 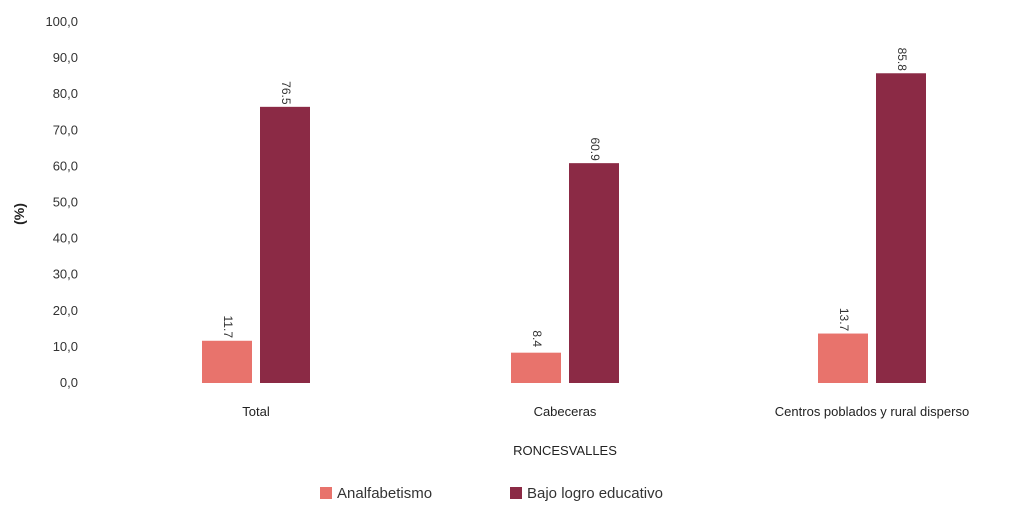 I want to click on y-tick-label: 70,0, so click(x=65, y=129).